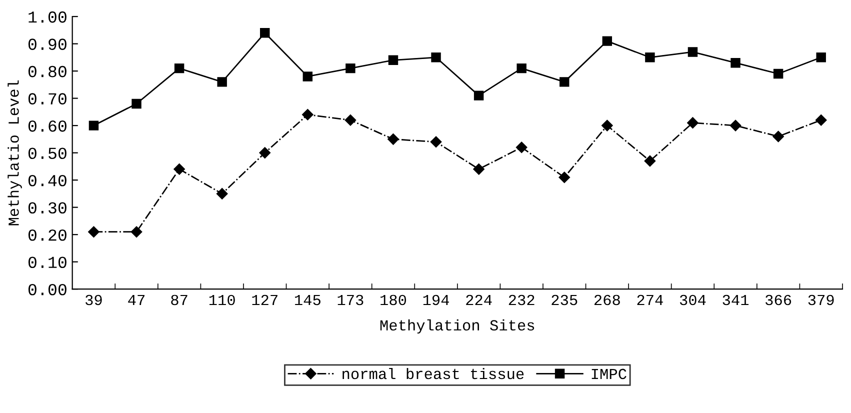 This screenshot has width=851, height=413. Describe the element at coordinates (47, 262) in the screenshot. I see `y-tick-label: 0.10` at that location.